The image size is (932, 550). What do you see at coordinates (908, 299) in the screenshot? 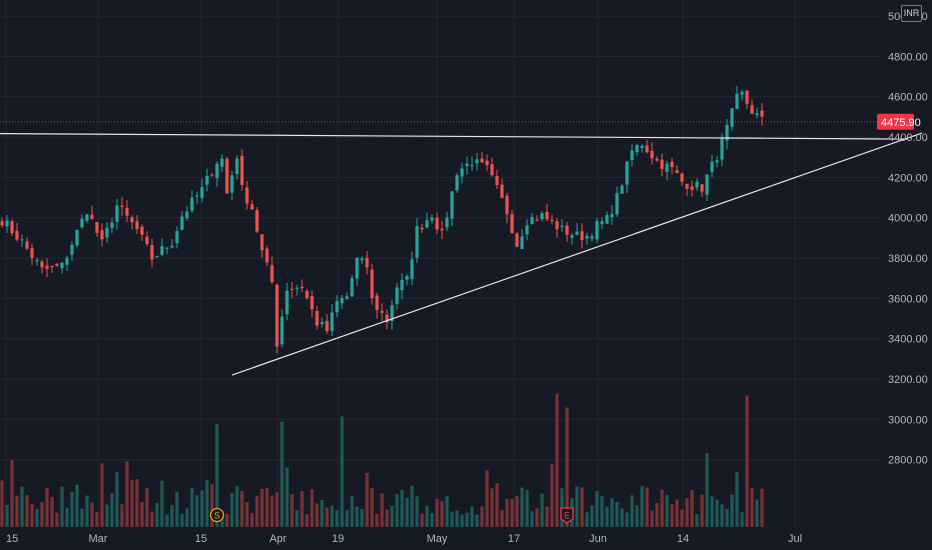
I see `price-tick-label: 3600.00` at bounding box center [908, 299].